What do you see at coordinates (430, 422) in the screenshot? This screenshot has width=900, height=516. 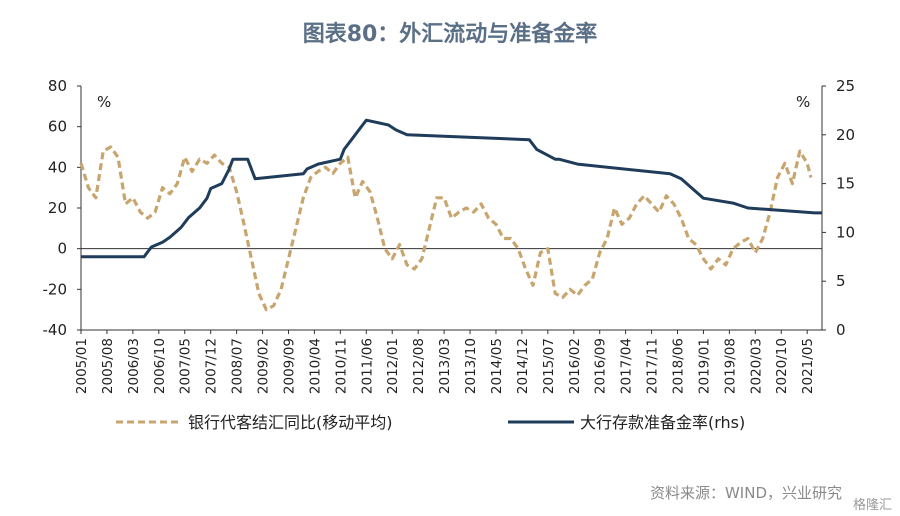 I see `legend-layer: 银行代客结汇同比(移动平均) 大行存款准备金率(rhs)` at bounding box center [430, 422].